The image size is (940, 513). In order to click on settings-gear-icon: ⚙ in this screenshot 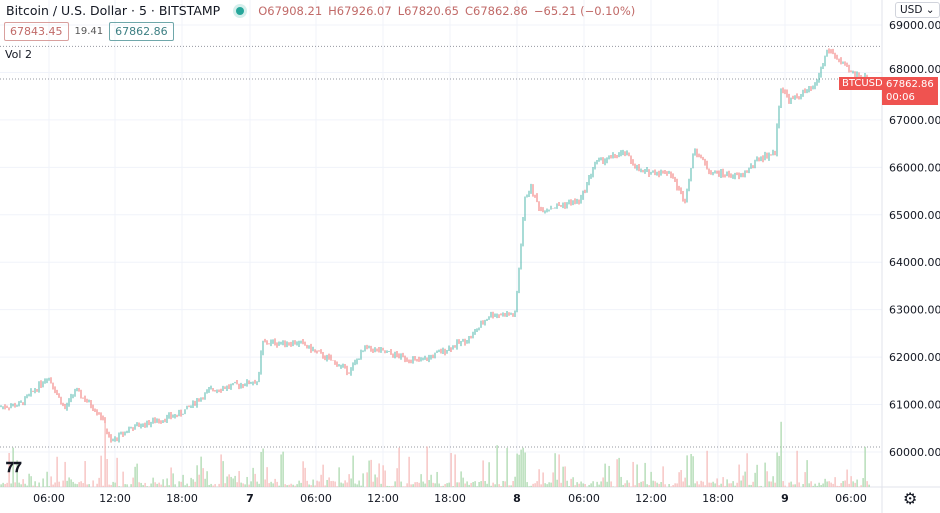, I will do `click(910, 498)`.